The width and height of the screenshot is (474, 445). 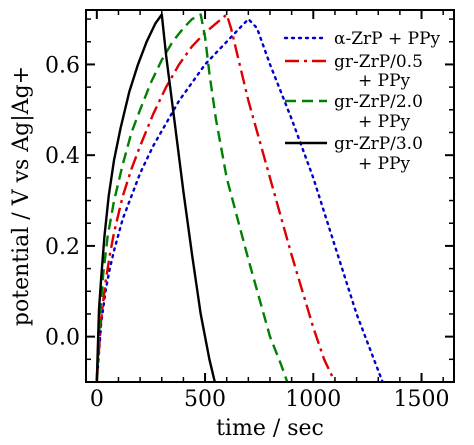 I want to click on legend-label-3: gr-ZrP/2.0, so click(x=378, y=102).